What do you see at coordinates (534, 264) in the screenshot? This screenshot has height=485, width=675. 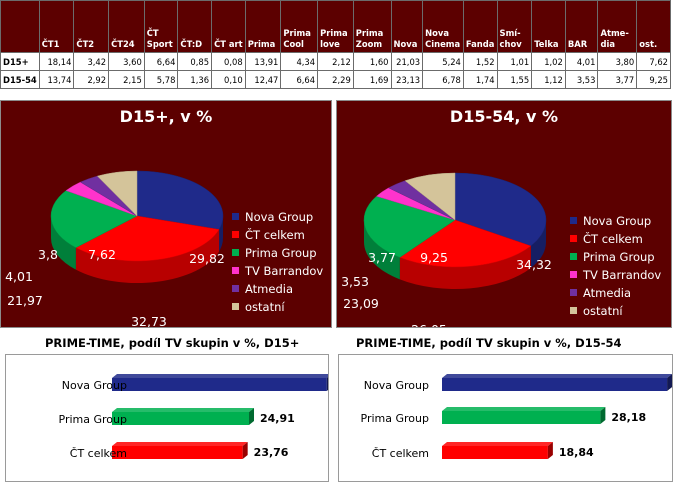 I see `pie-data-label: 34,32` at bounding box center [534, 264].